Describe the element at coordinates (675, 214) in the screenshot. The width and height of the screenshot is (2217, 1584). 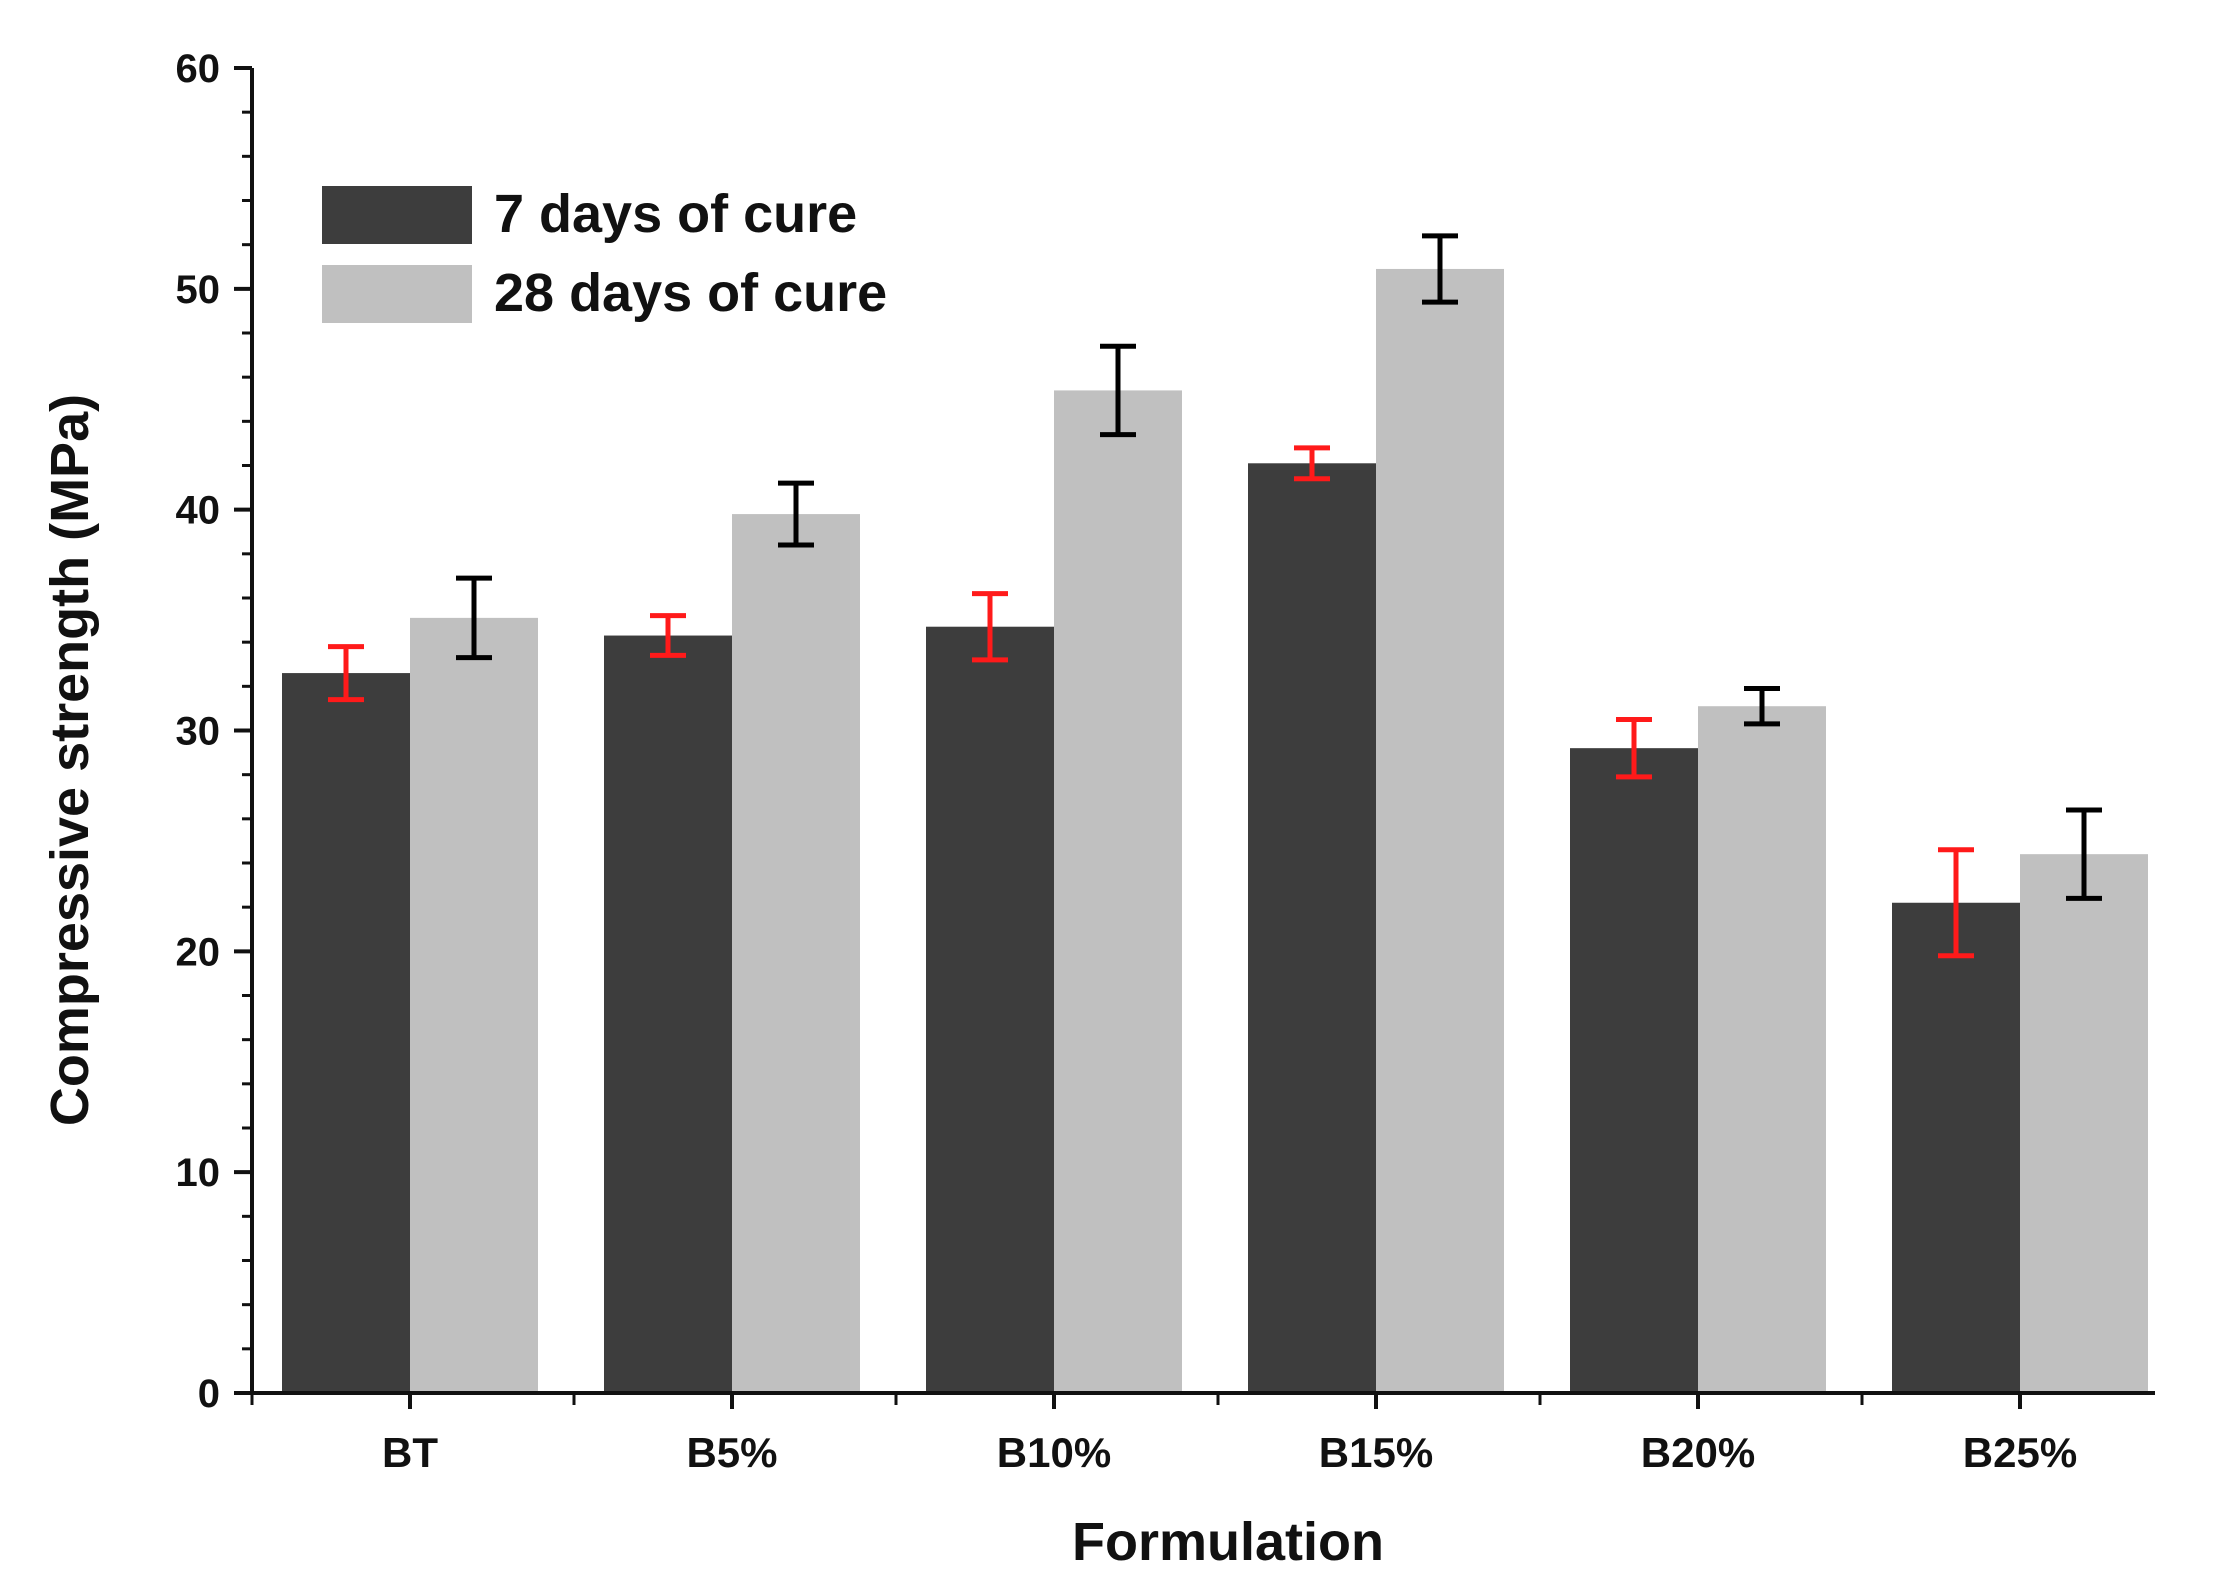
I see `legend-label-7-days: 7 days of cure` at that location.